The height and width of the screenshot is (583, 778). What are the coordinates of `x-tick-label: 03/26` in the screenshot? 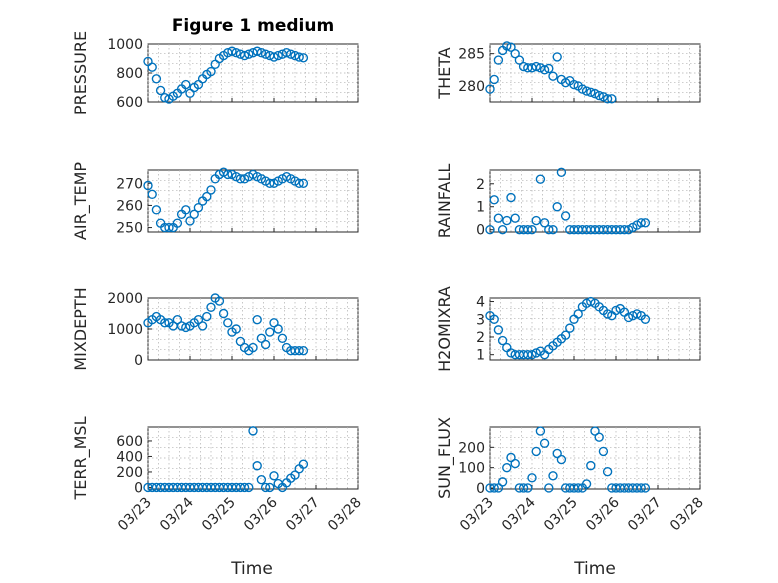 It's located at (603, 514).